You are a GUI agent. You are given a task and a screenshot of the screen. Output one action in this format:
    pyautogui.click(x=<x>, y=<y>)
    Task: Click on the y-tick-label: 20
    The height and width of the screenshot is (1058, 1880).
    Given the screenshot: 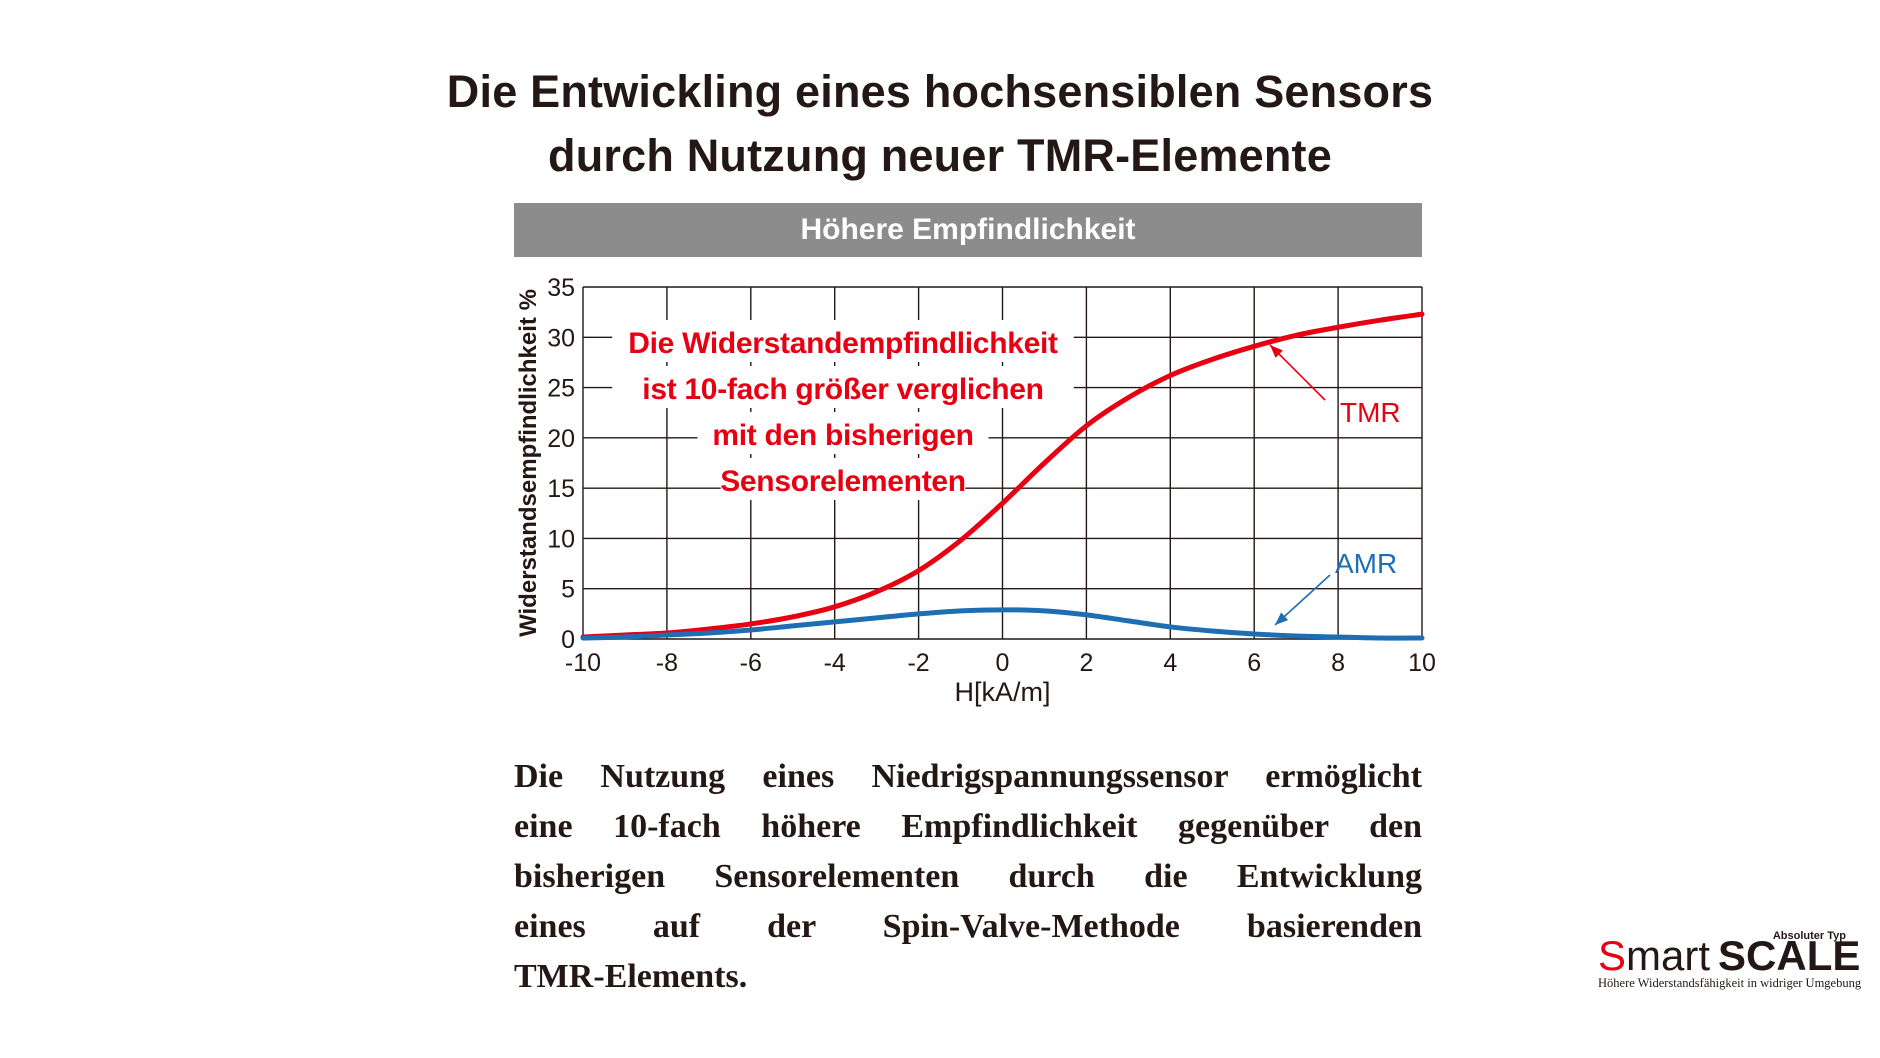 What is the action you would take?
    pyautogui.click(x=561, y=439)
    